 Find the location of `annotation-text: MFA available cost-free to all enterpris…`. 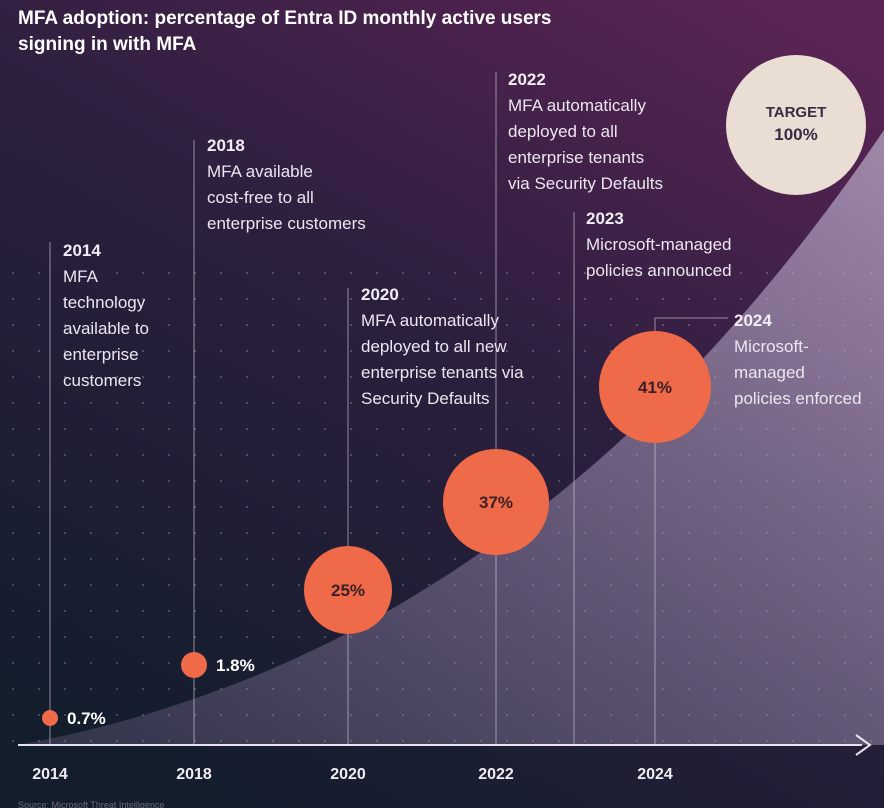

annotation-text: MFA available cost-free to all enterpris… is located at coordinates (286, 197).